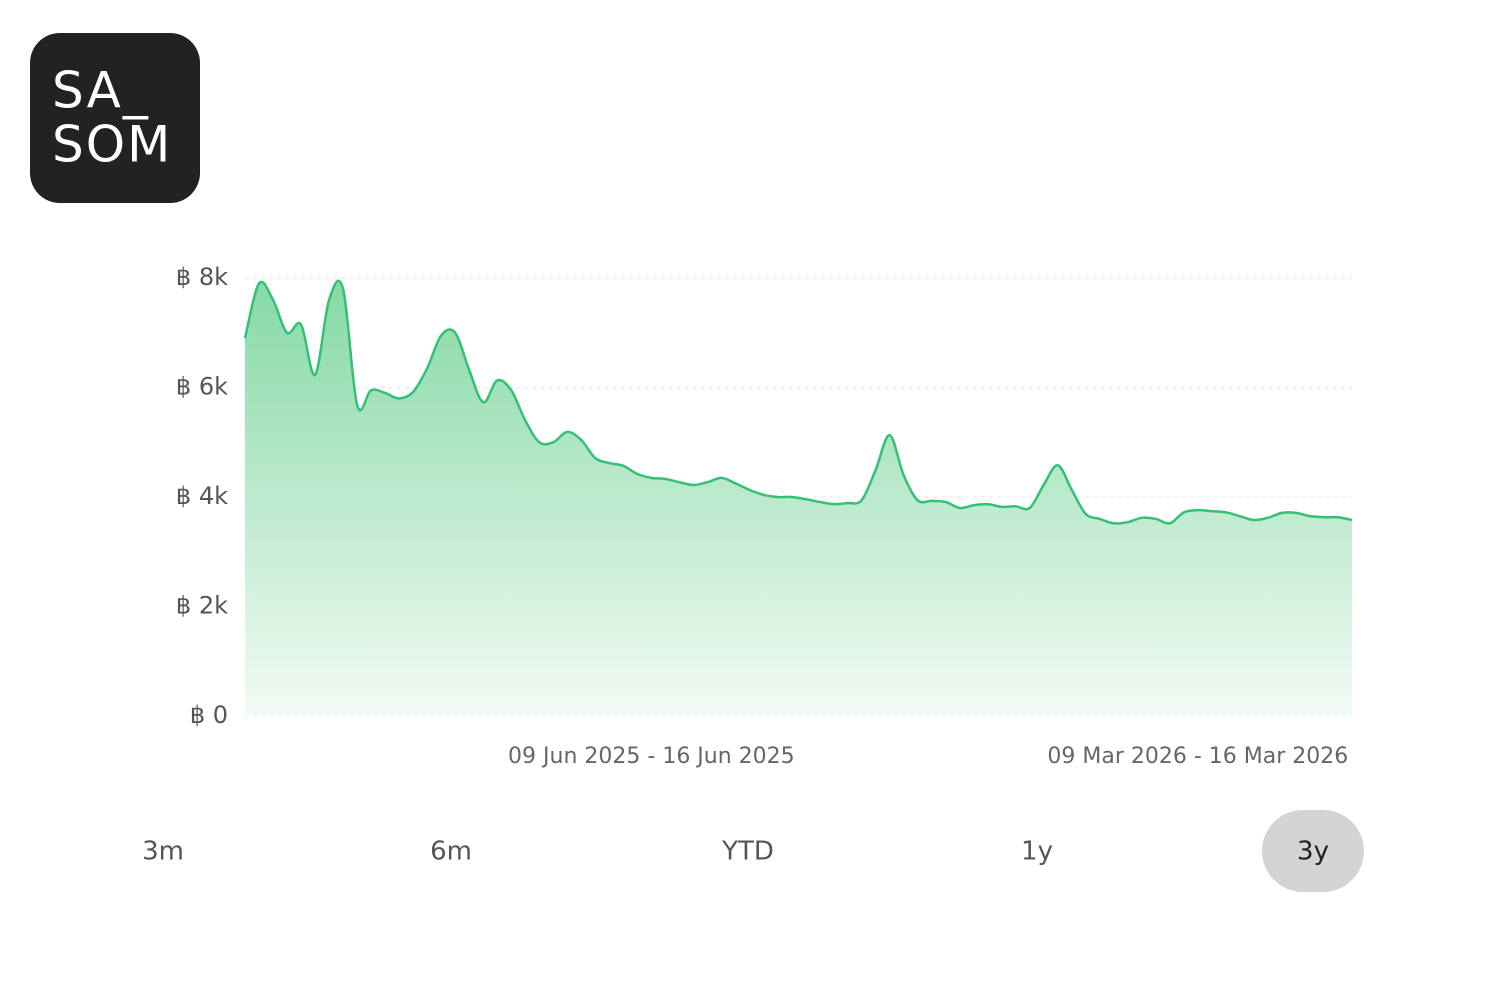  Describe the element at coordinates (202, 606) in the screenshot. I see `y-tick-label: ฿ 2k` at that location.